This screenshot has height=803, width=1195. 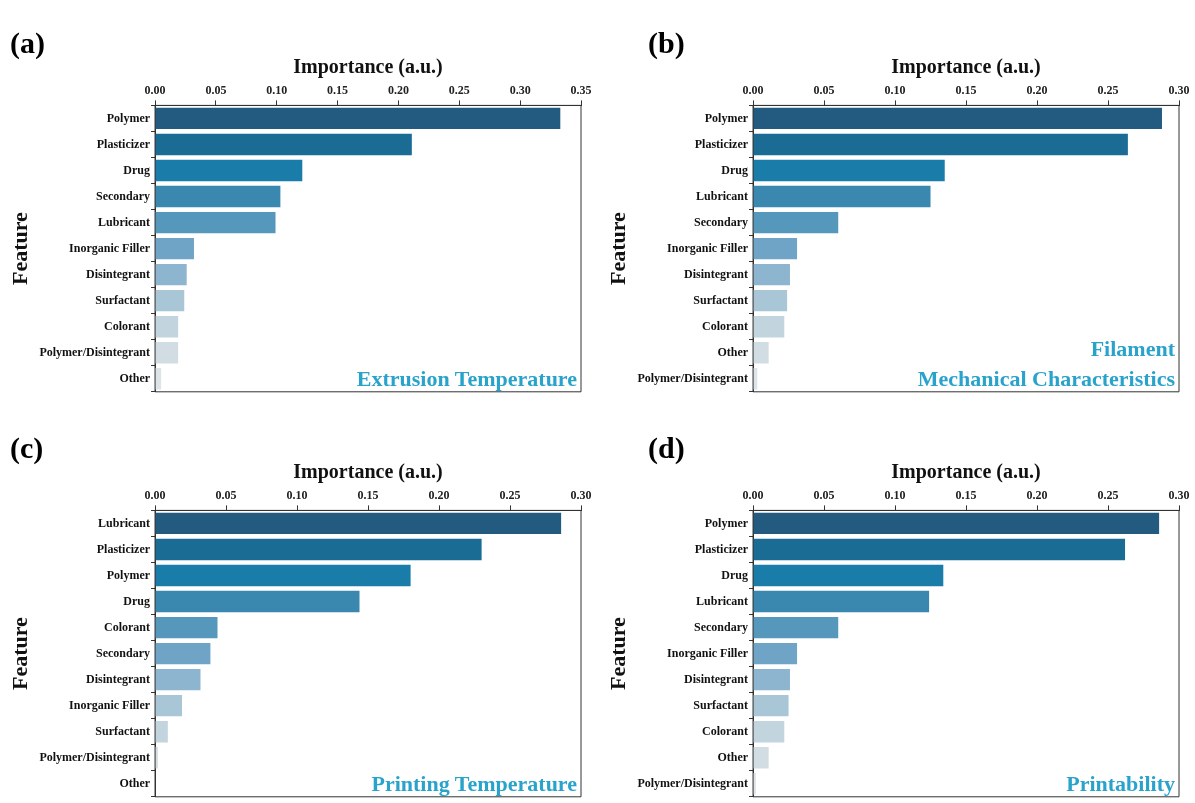 I want to click on text: (d), so click(x=666, y=447).